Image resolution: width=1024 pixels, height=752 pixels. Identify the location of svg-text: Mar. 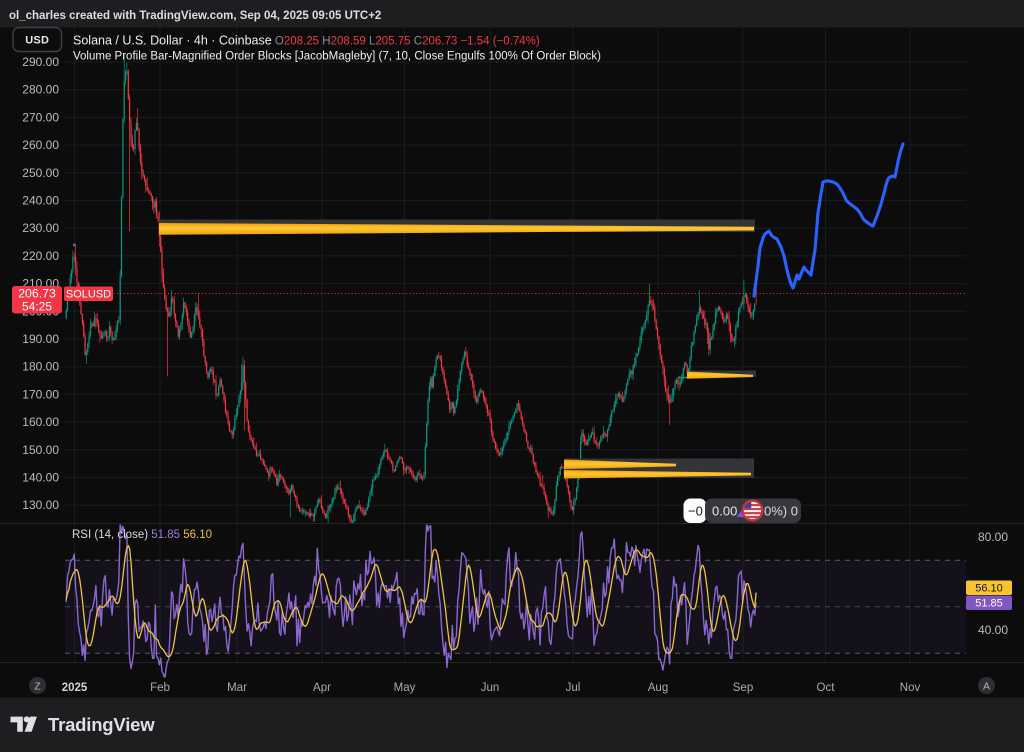
(237, 688).